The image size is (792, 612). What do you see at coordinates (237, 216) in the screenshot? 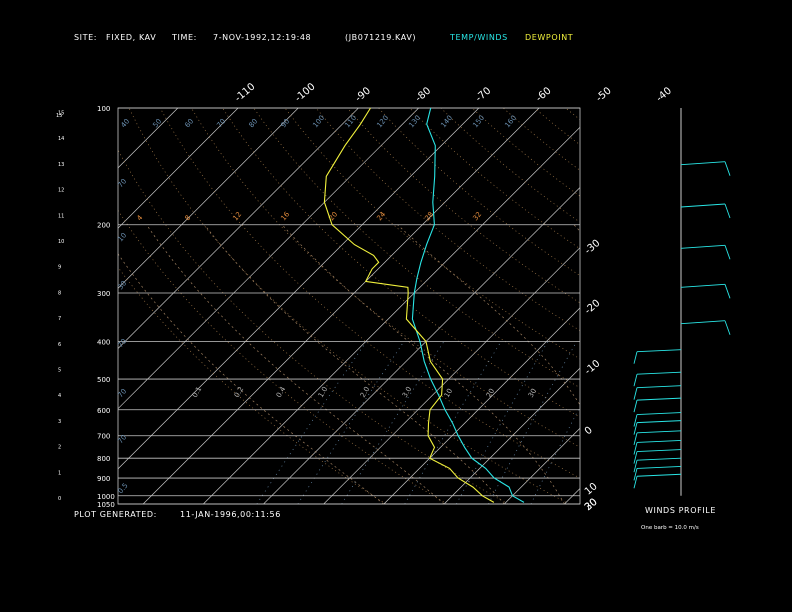
I see `adiabat-label: 12` at bounding box center [237, 216].